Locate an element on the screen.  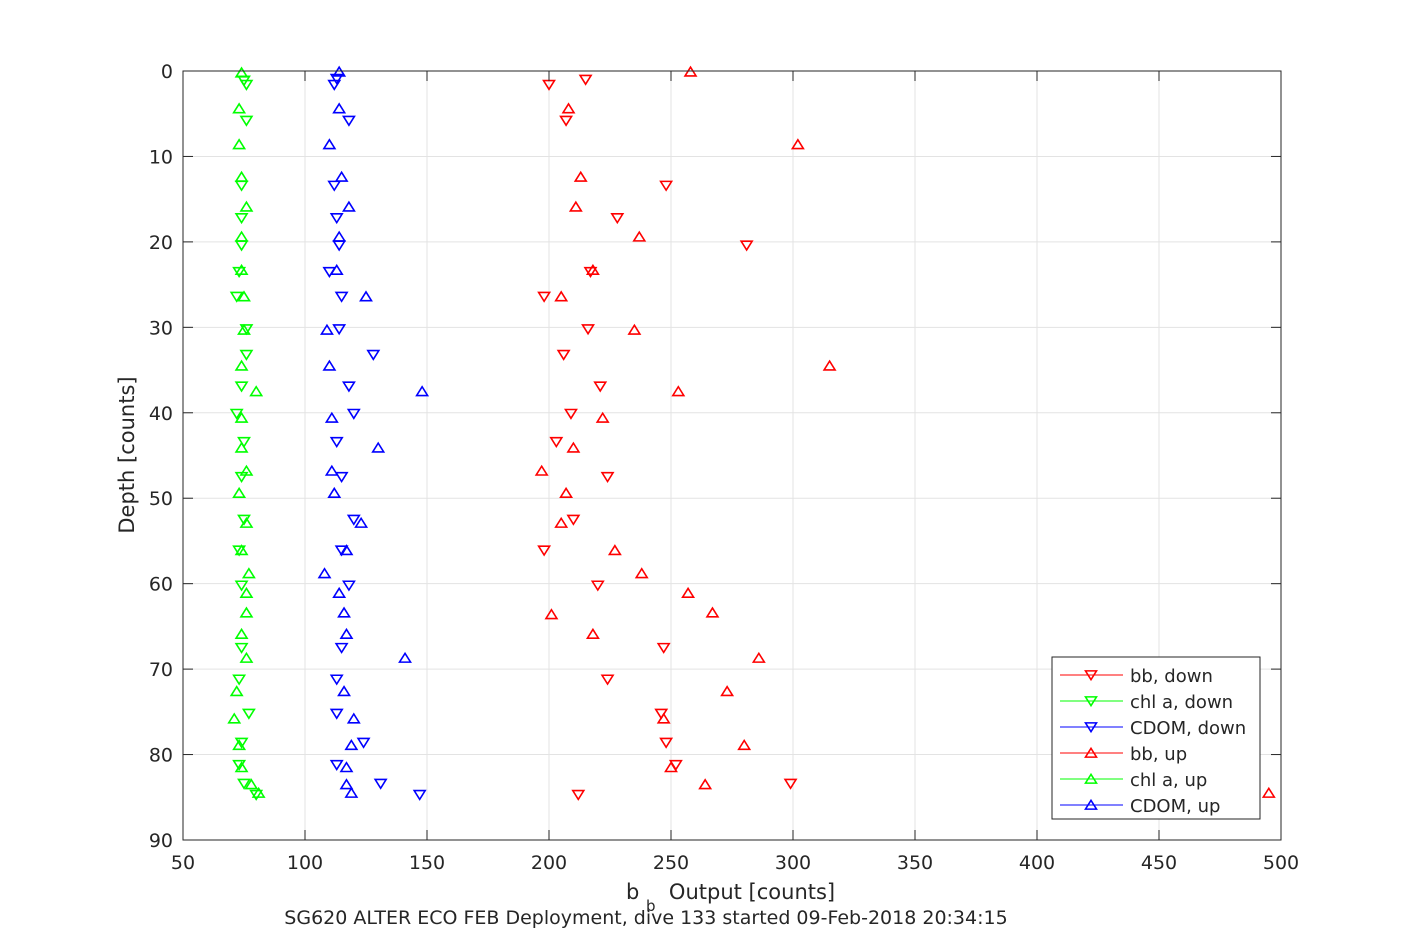
x-tick-label: 400 is located at coordinates (1037, 863).